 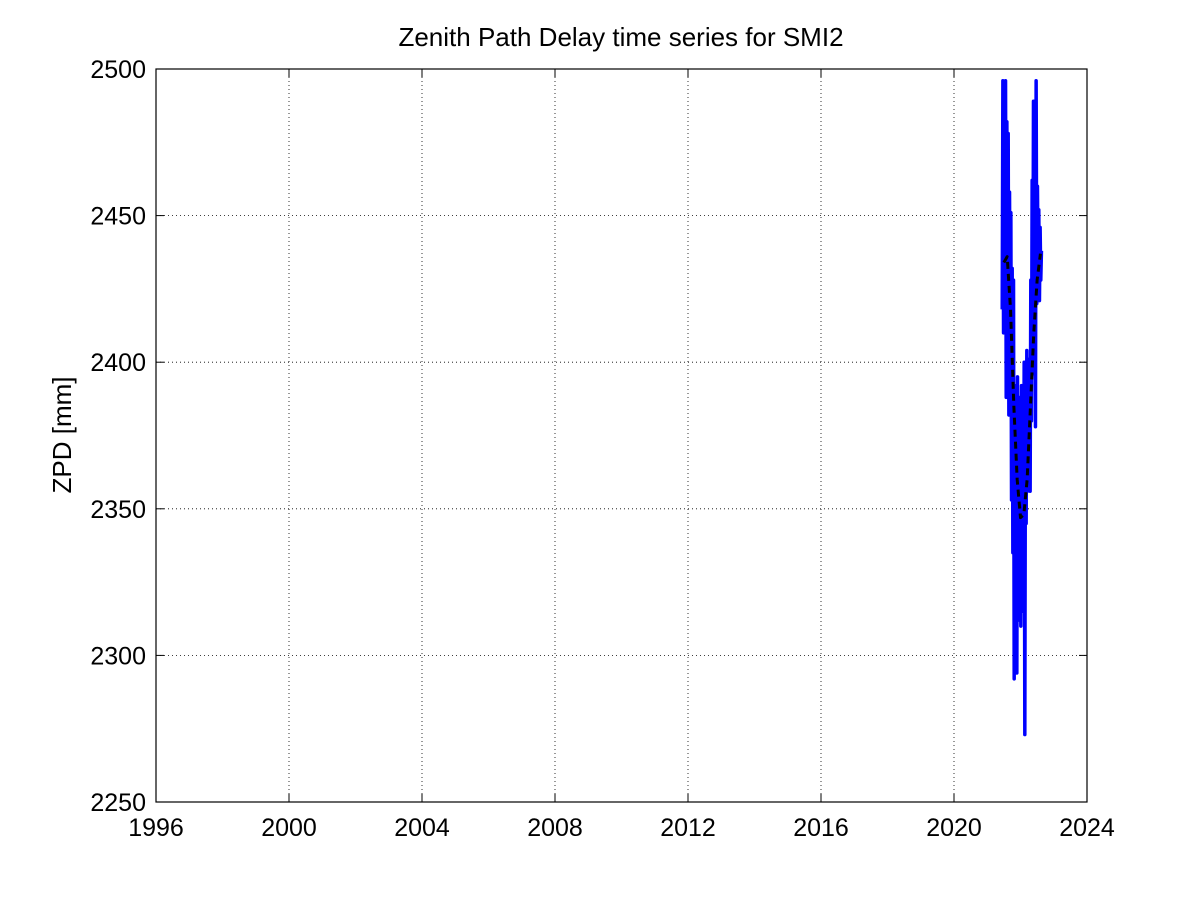 What do you see at coordinates (1022, 386) in the screenshot?
I see `series-line-model` at bounding box center [1022, 386].